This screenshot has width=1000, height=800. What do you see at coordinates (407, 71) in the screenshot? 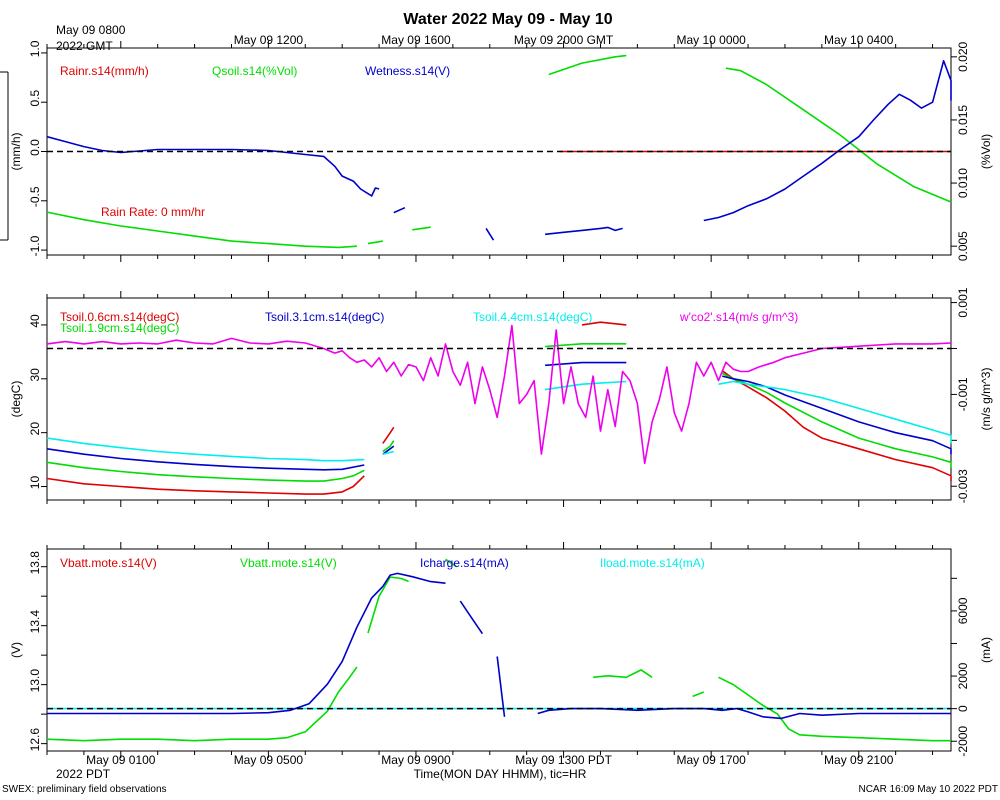
I see `legend-entry: Wetness.s14(V)` at bounding box center [407, 71].